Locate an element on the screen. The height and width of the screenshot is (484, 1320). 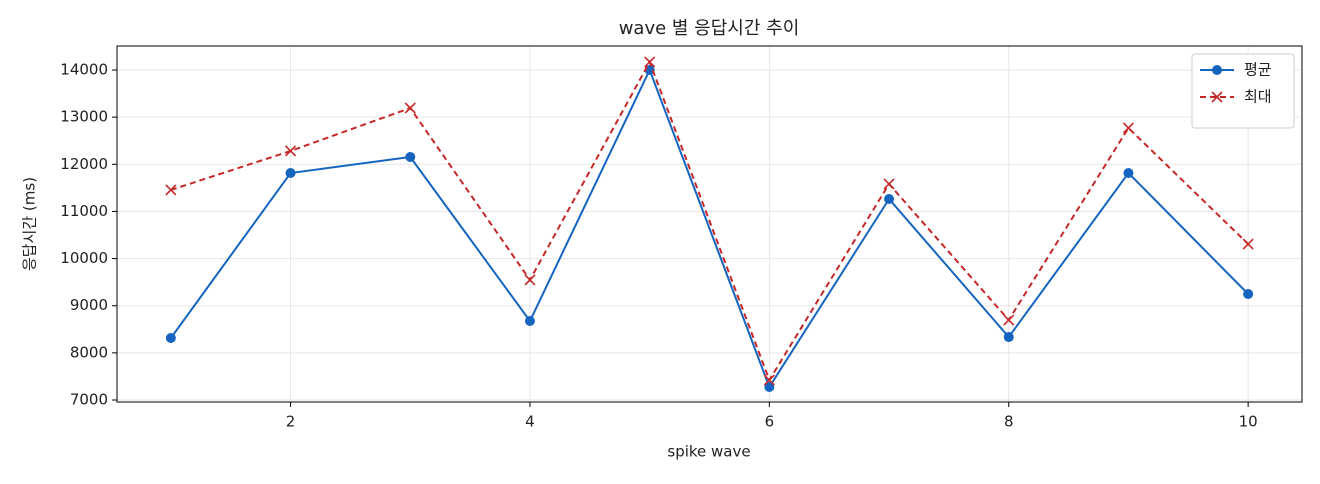
x-tick-label: 6 is located at coordinates (770, 422).